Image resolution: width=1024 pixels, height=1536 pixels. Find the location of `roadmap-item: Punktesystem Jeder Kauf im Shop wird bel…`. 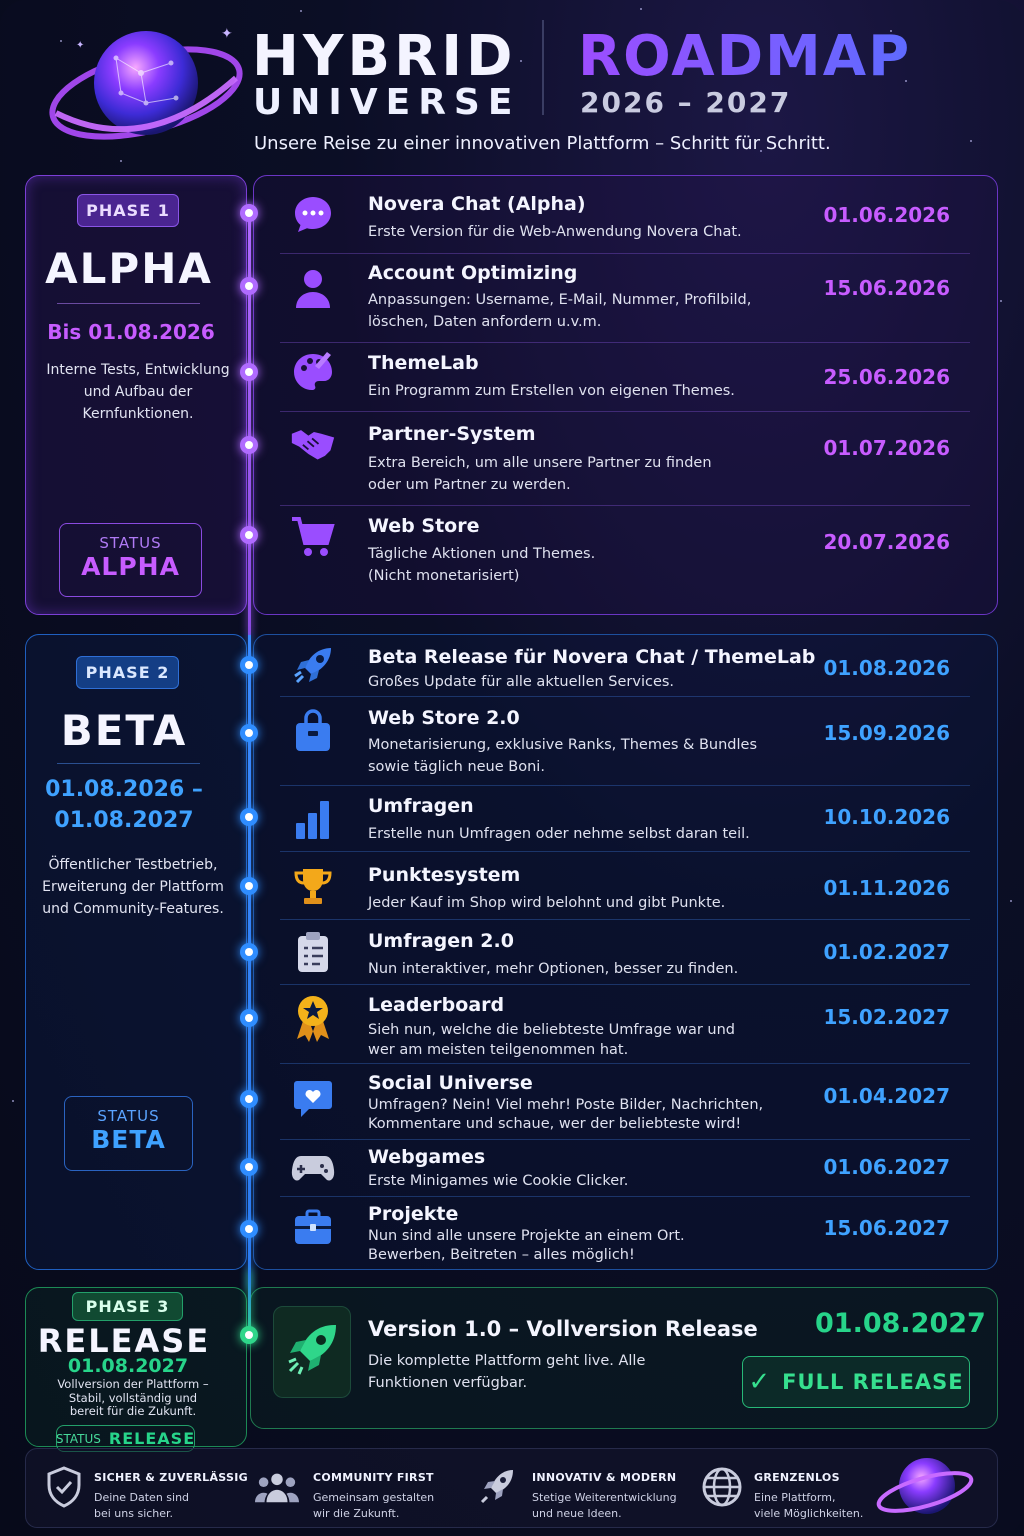

roadmap-item: Punktesystem Jeder Kauf im Shop wird bel… is located at coordinates (625, 890).